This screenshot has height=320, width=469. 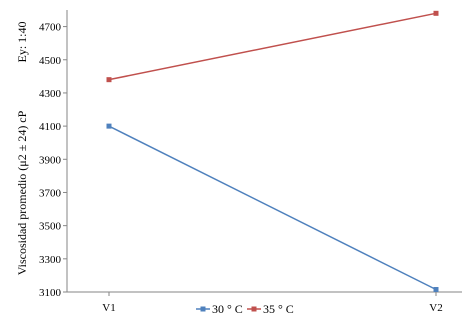 I want to click on x-tick-label: V1, so click(x=108, y=308).